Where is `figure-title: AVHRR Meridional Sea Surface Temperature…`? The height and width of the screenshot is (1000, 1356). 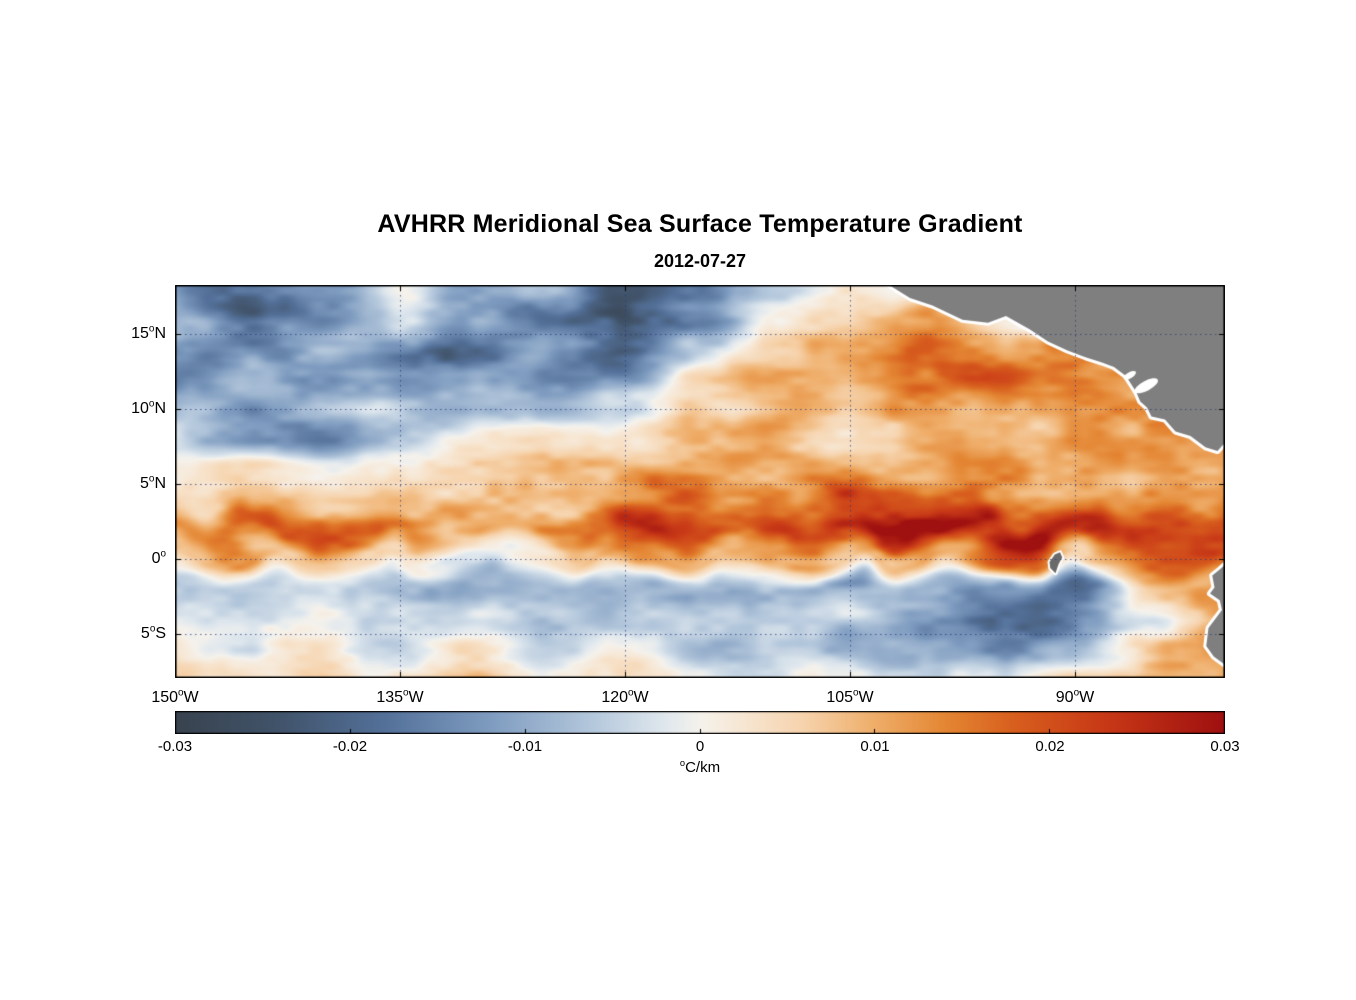 figure-title: AVHRR Meridional Sea Surface Temperature… is located at coordinates (700, 224).